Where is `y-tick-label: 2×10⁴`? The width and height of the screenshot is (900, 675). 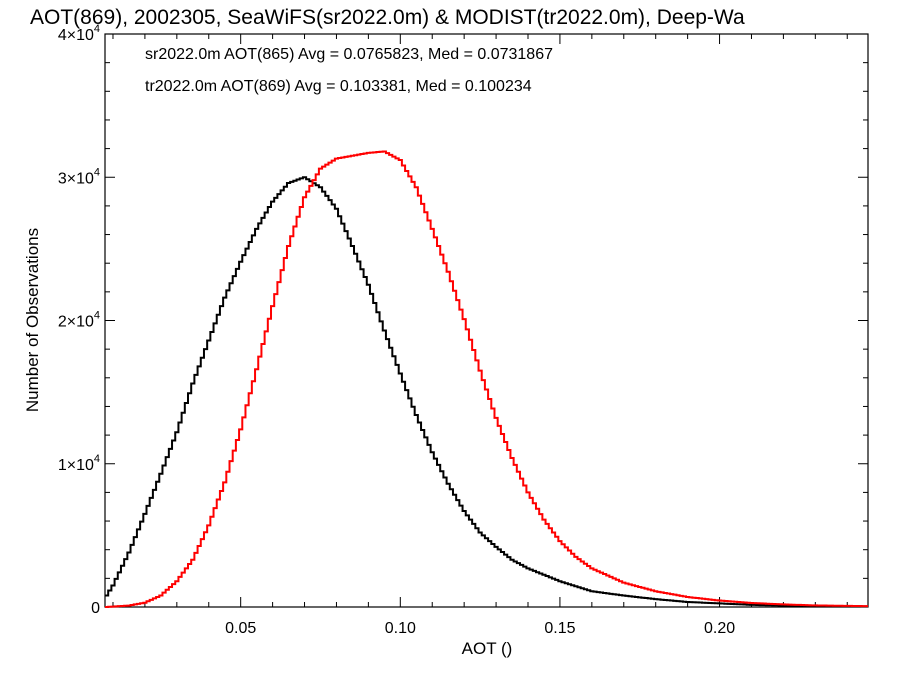
y-tick-label: 2×10⁴ is located at coordinates (79, 320).